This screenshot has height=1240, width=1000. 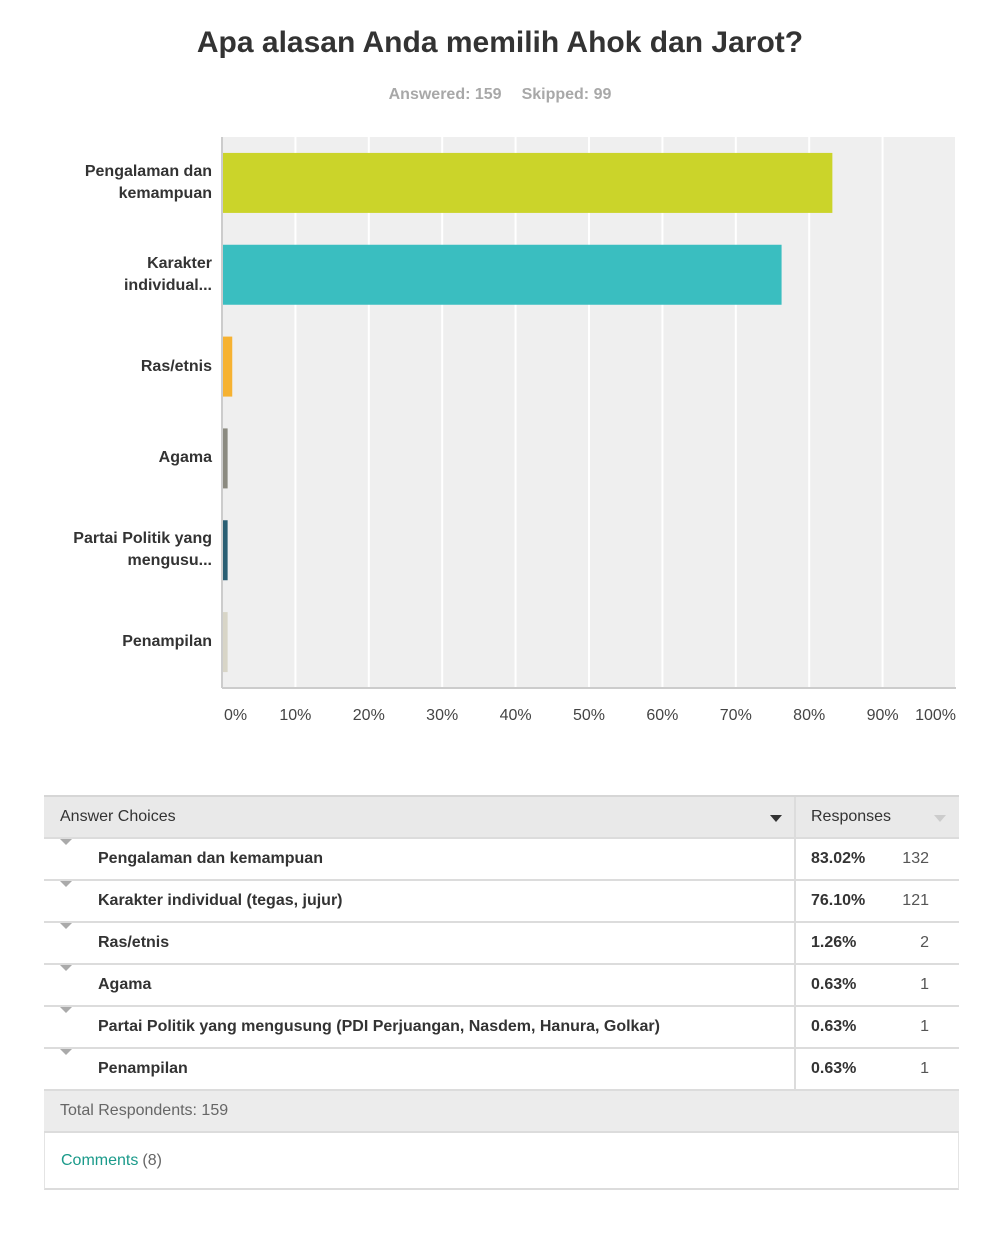 I want to click on summary: Answered: 159 Skipped: 99, so click(x=500, y=95).